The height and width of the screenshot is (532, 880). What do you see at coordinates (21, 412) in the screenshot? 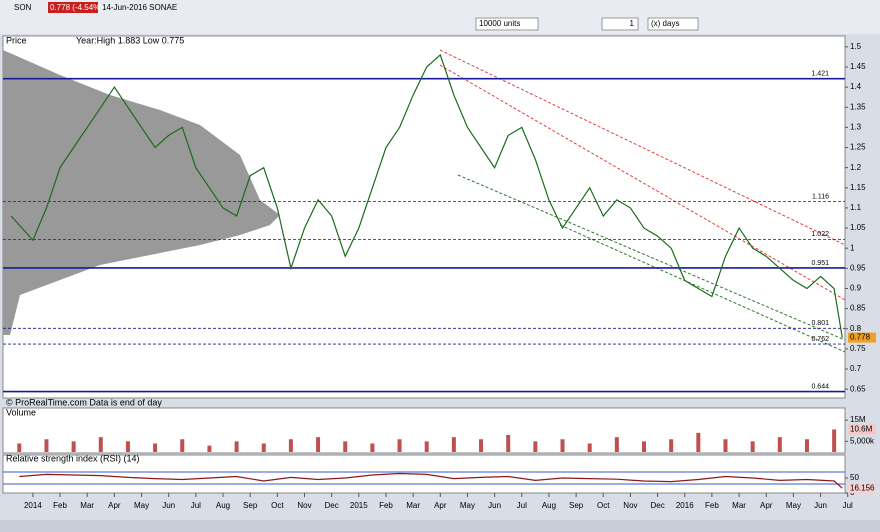
I see `panel-title: Volume` at bounding box center [21, 412].